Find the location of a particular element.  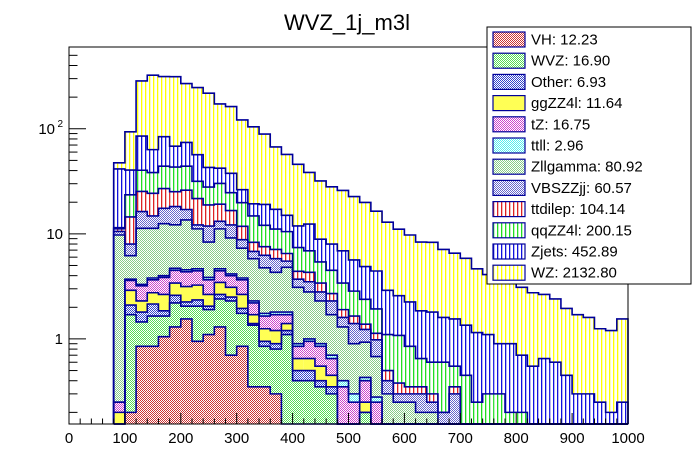

series-ggzz4l is located at coordinates (242, 353).